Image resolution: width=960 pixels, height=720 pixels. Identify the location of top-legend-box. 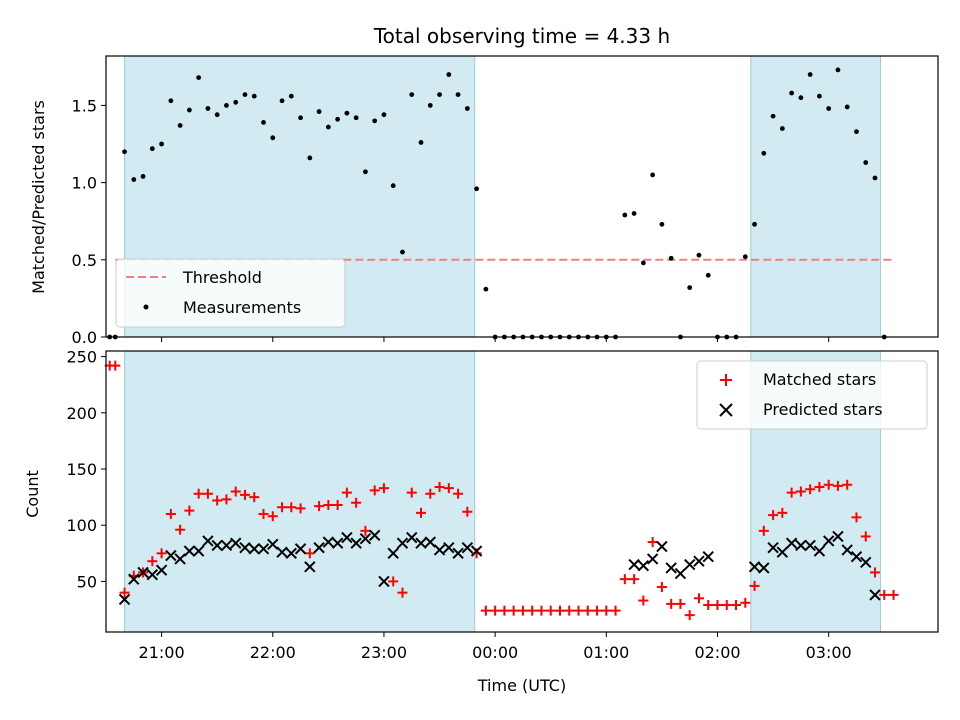
(230, 293).